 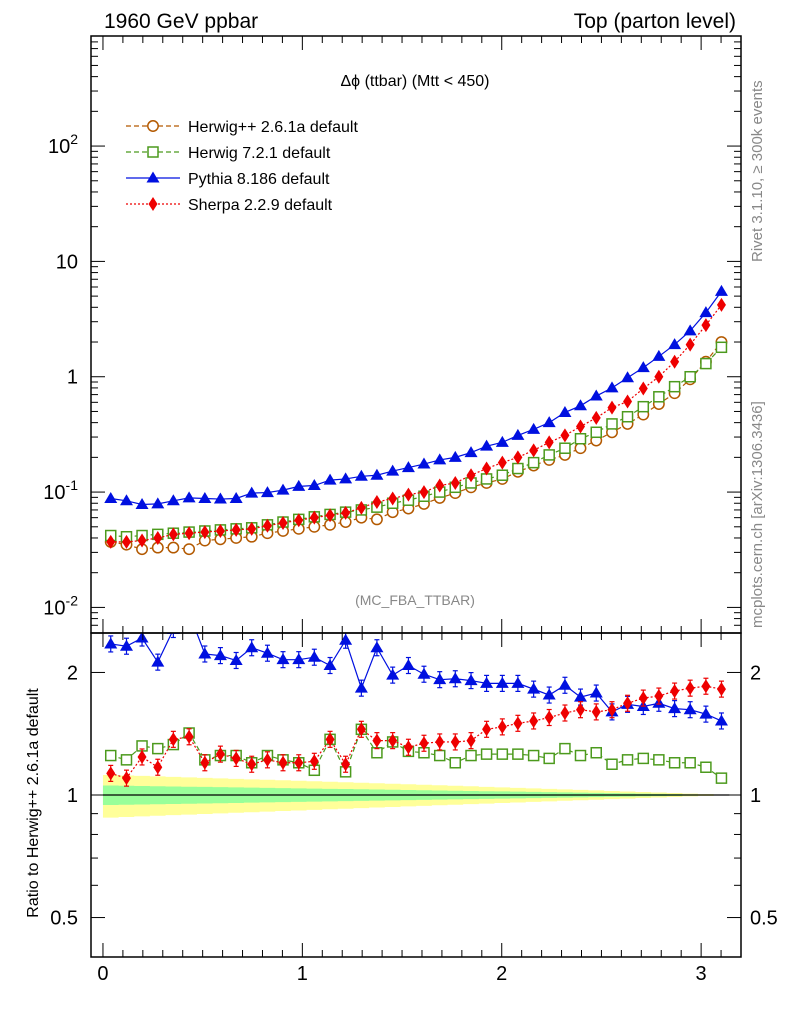 What do you see at coordinates (501, 974) in the screenshot?
I see `x-tick-label: 2` at bounding box center [501, 974].